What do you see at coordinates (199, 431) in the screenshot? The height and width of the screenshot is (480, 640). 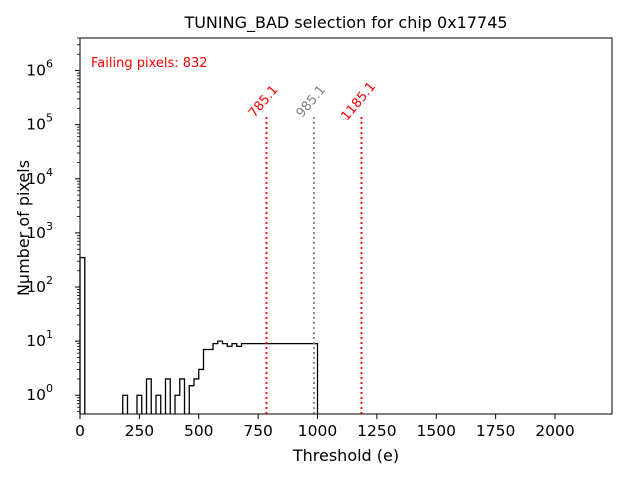 I see `x-tick-label: 500` at bounding box center [199, 431].